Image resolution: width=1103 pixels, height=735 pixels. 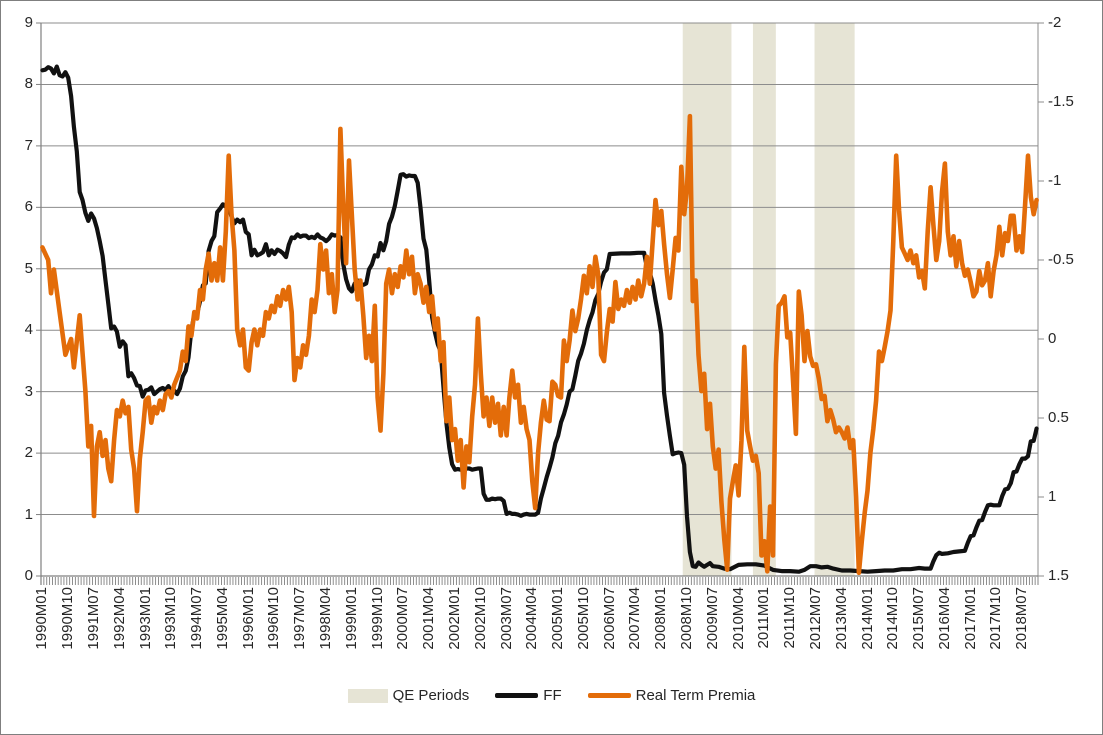 What do you see at coordinates (517, 695) in the screenshot?
I see `ff-line-swatch-icon` at bounding box center [517, 695].